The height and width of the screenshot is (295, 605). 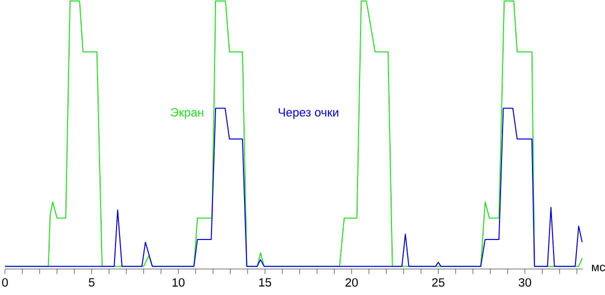 What do you see at coordinates (178, 282) in the screenshot?
I see `x-tick-label: 10` at bounding box center [178, 282].